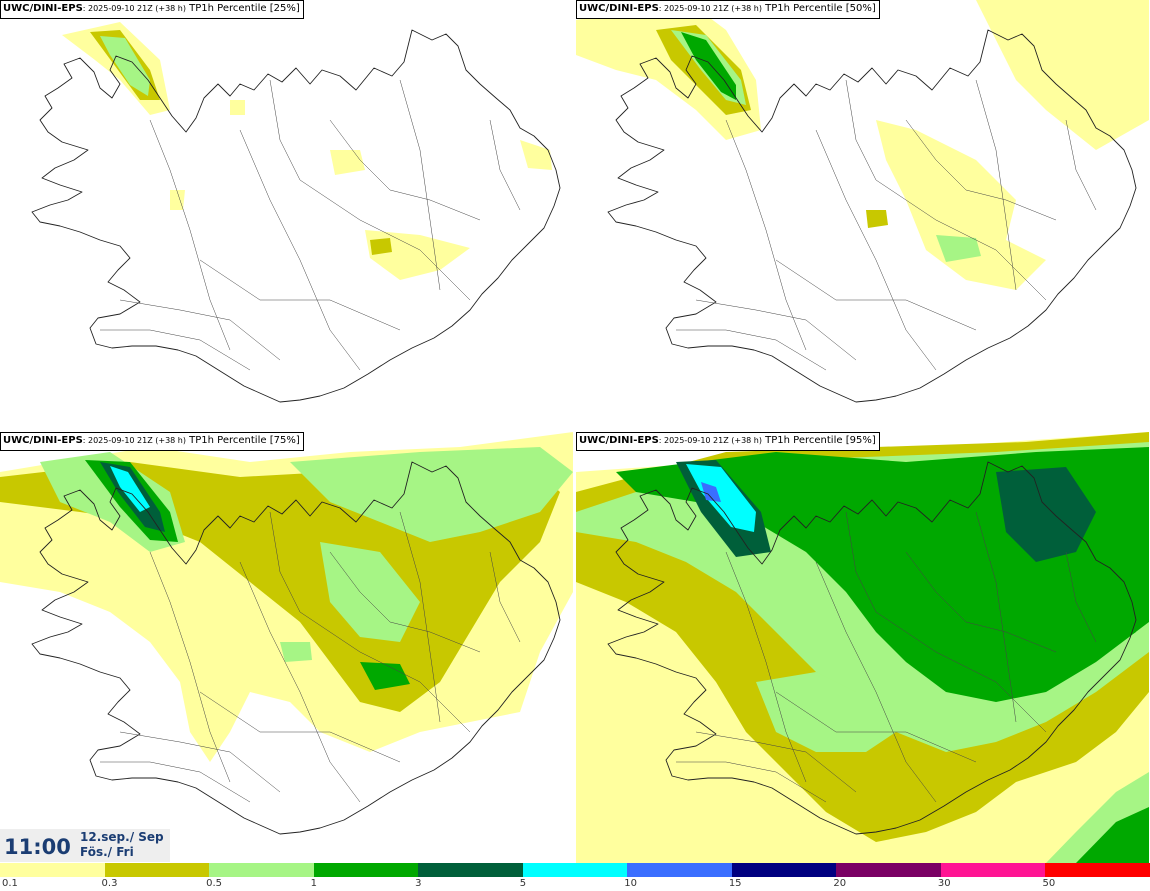 This screenshot has height=891, width=1150. I want to click on valid-time-box: 11:00 12.sep./ Sep Fös./ Fri, so click(85, 845).